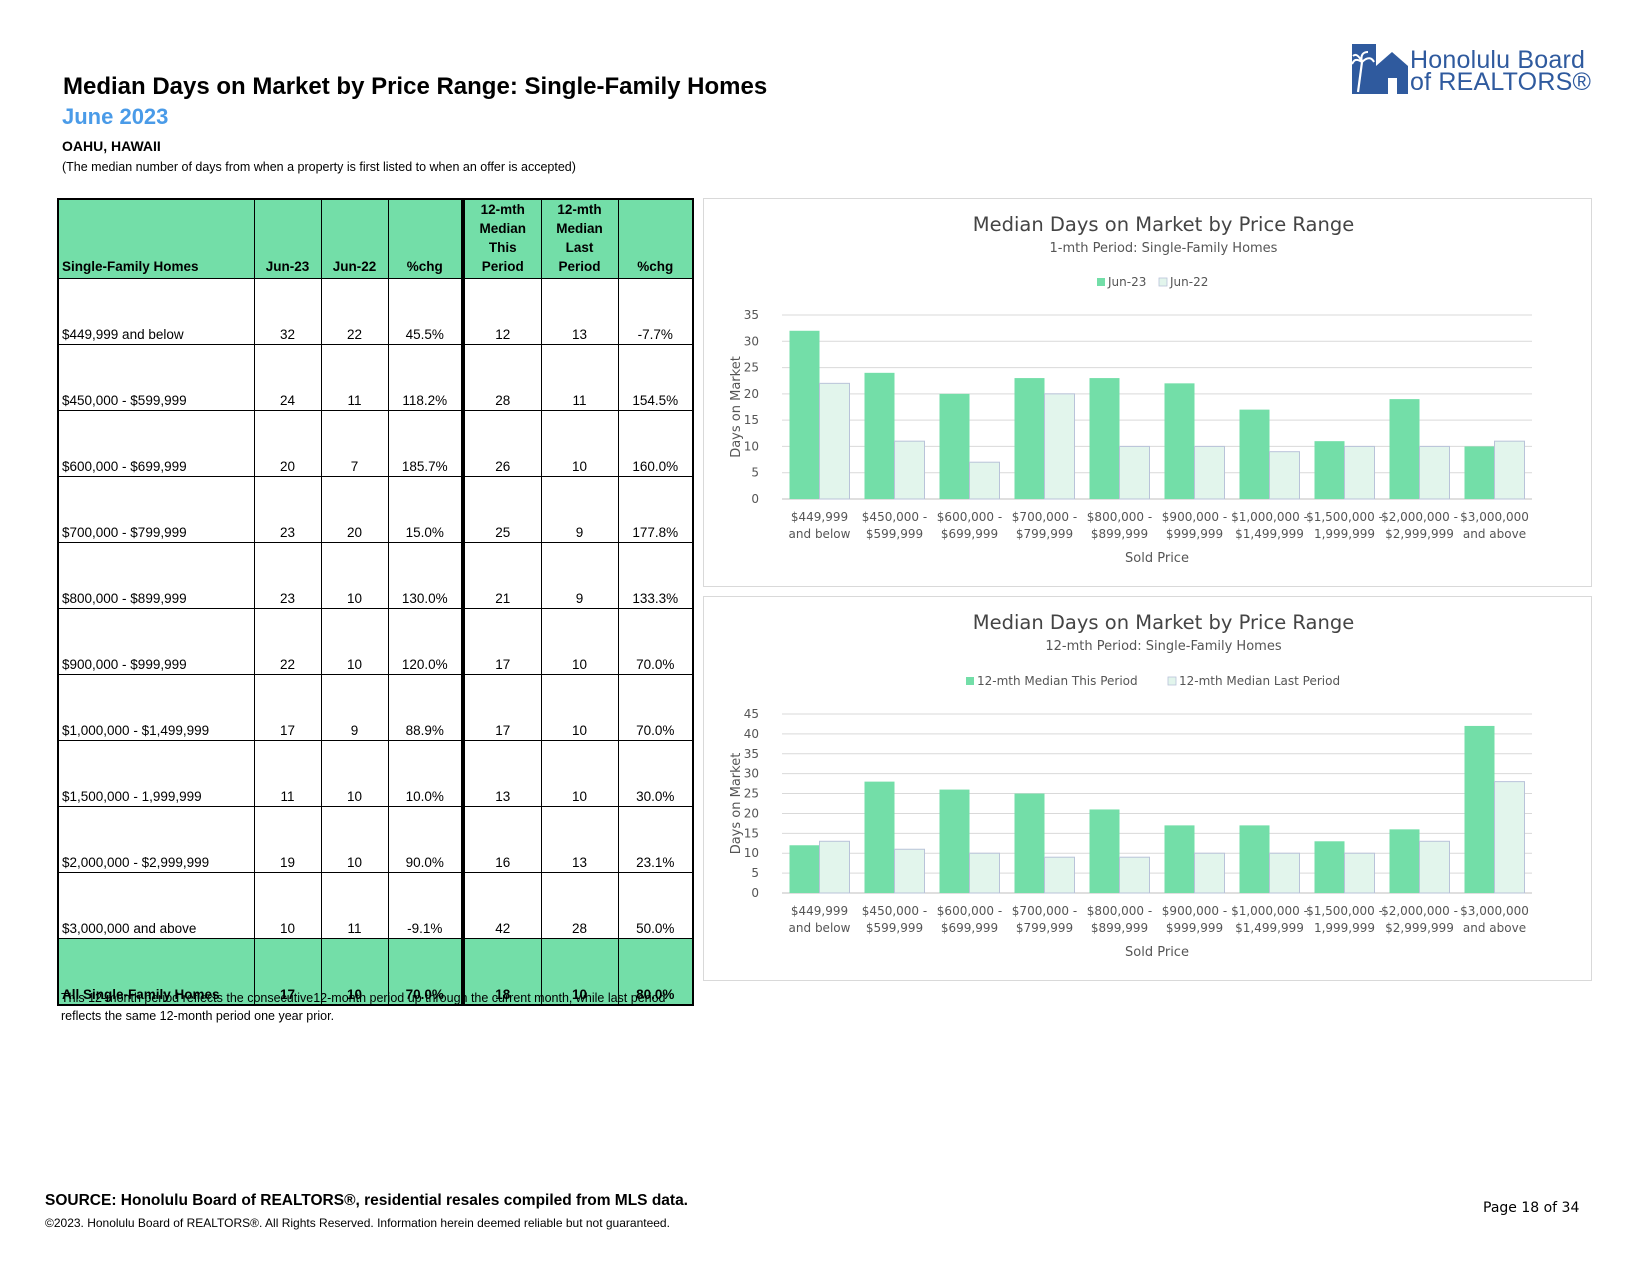 This screenshot has width=1650, height=1275. Describe the element at coordinates (751, 420) in the screenshot. I see `y-tick-label: 15` at that location.